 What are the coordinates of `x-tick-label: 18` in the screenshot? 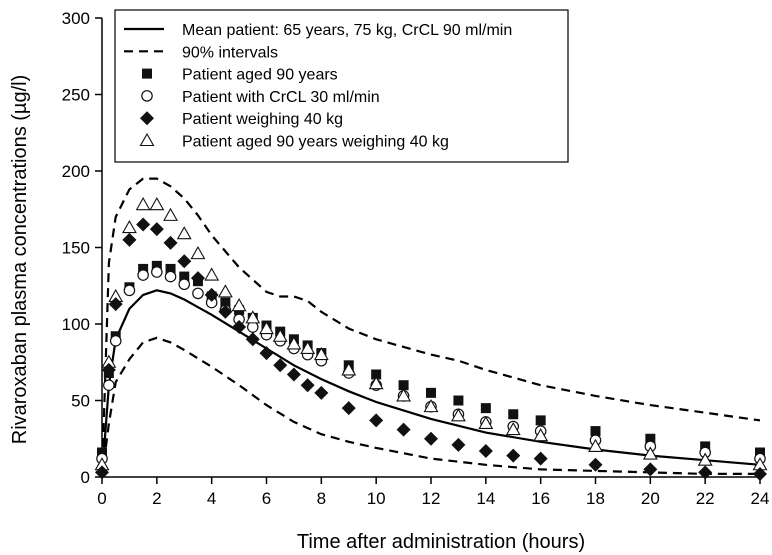 It's located at (595, 498).